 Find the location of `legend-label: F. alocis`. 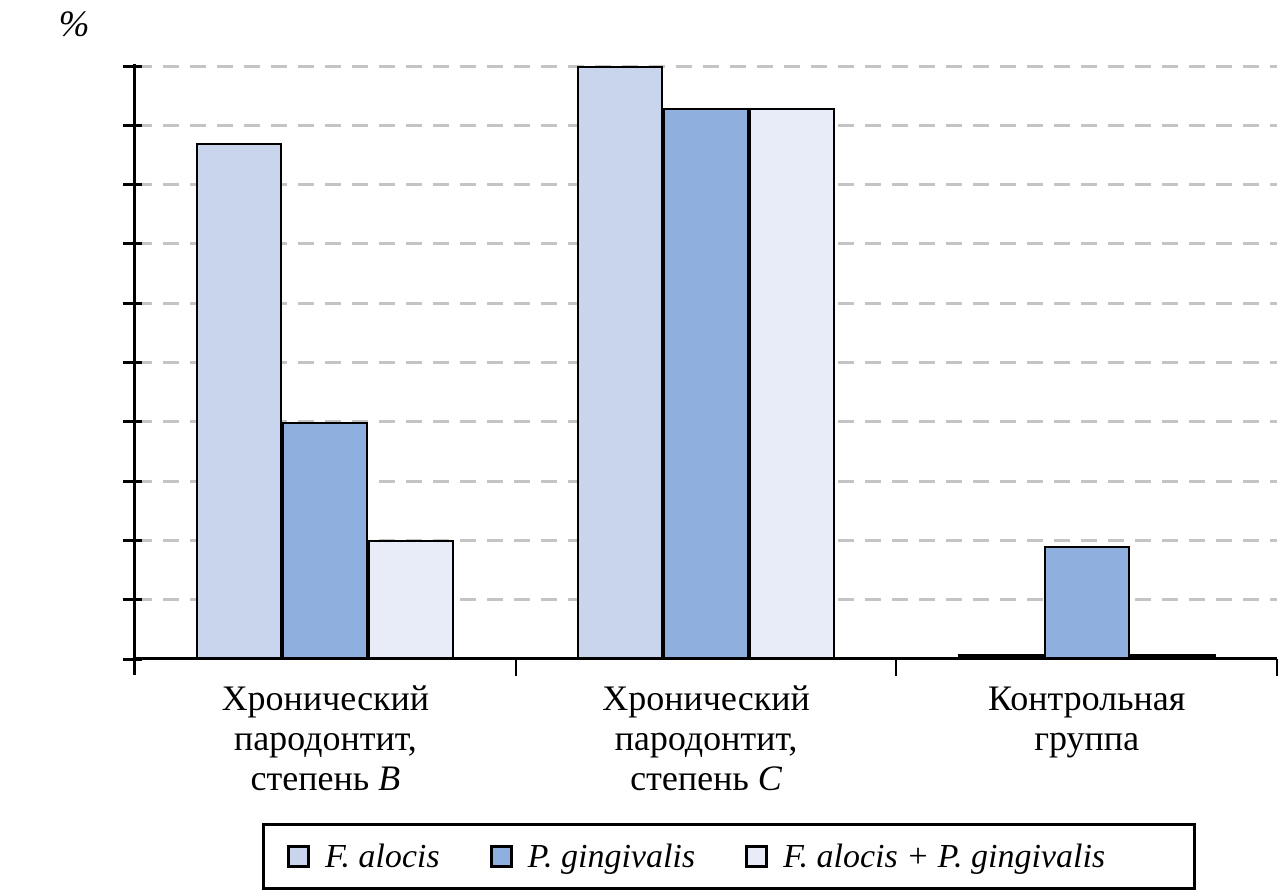

legend-label: F. alocis is located at coordinates (382, 856).